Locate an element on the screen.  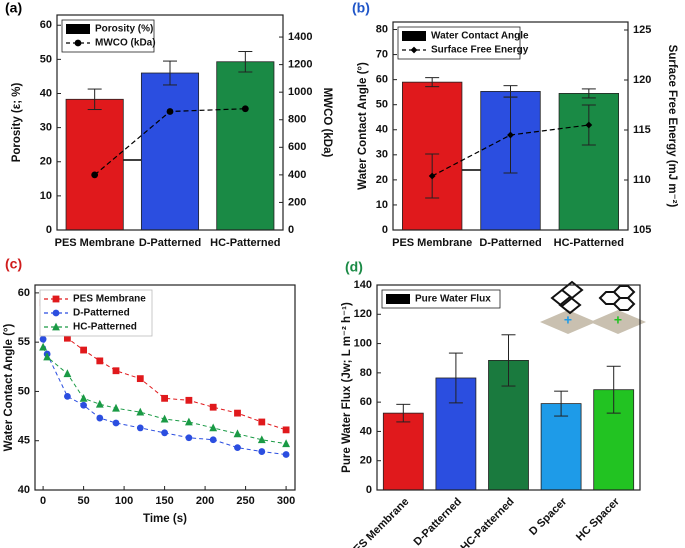
x-tick-label: HC Spacer is located at coordinates (598, 519).